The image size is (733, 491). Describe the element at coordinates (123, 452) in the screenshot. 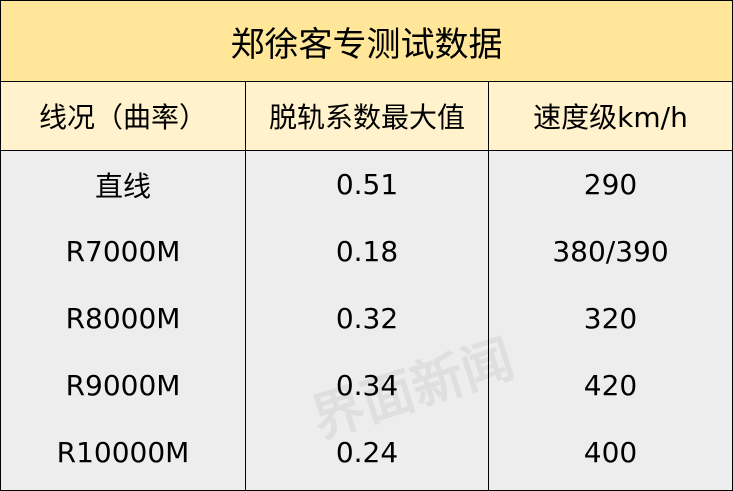

I see `cell: R10000M` at that location.